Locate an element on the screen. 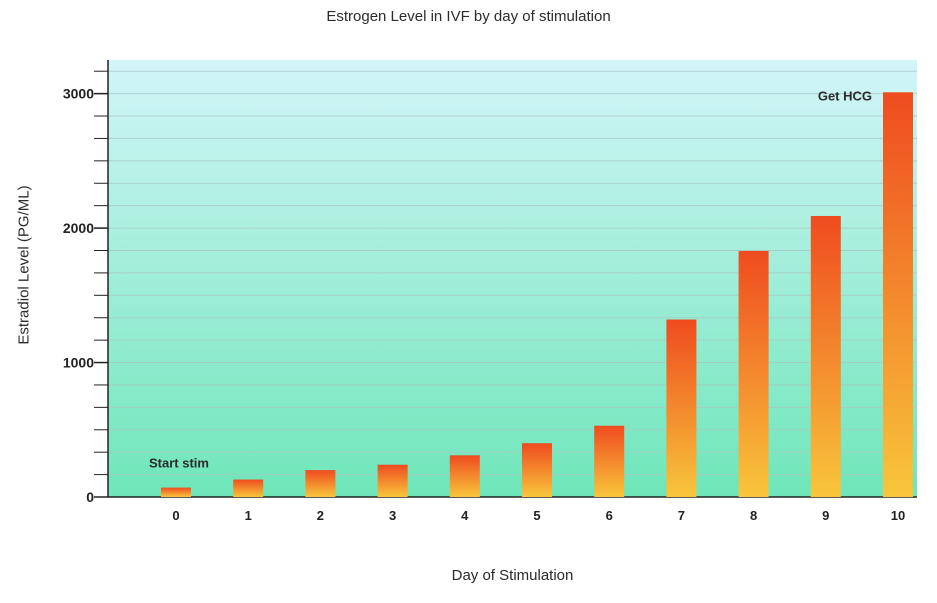  x-tick-label: 8 is located at coordinates (753, 515).